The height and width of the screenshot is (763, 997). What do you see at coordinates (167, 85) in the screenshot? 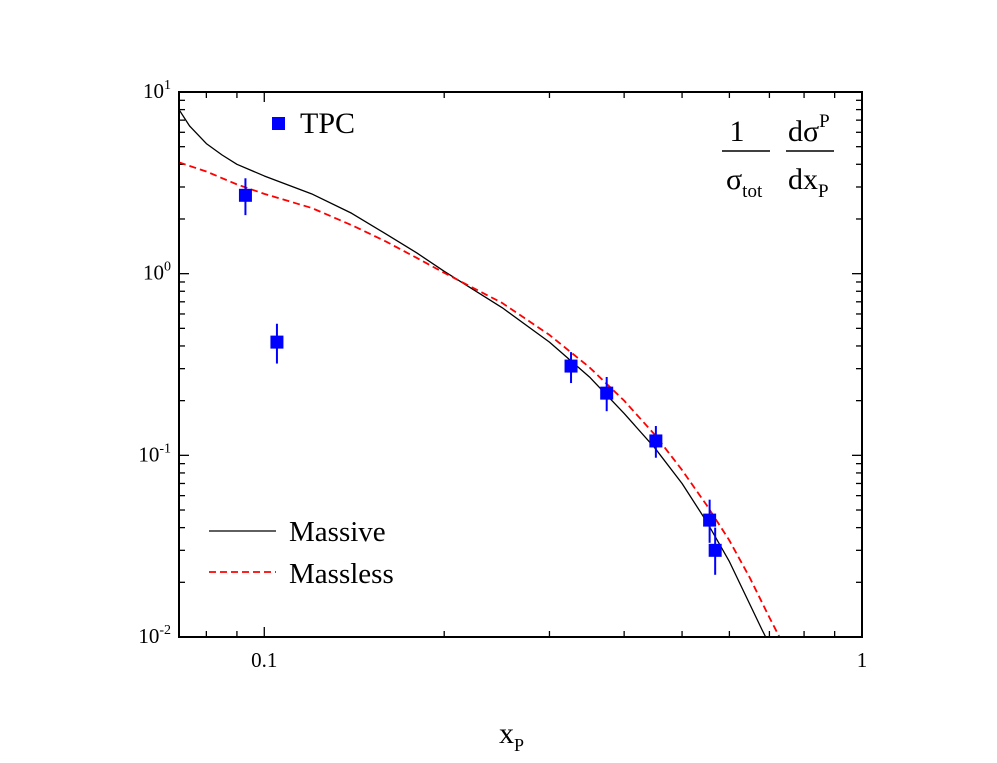
I see `y-tick-label-exp: 1` at bounding box center [167, 85].